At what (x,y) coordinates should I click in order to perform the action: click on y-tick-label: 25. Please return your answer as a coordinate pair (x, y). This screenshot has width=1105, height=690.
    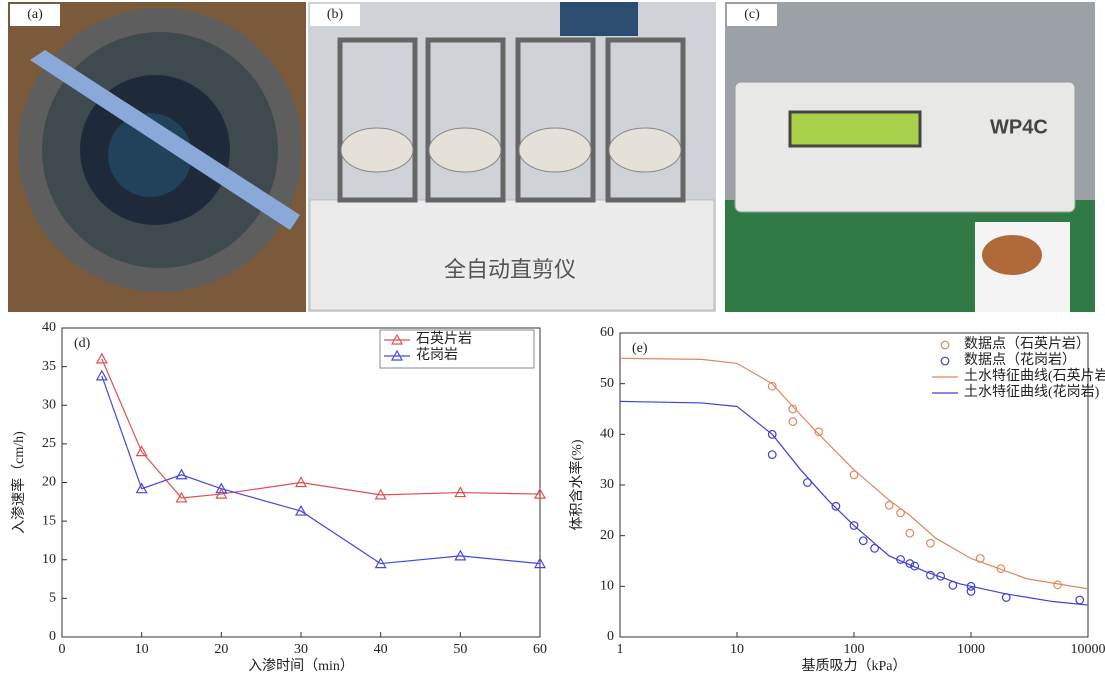
    Looking at the image, I should click on (49, 443).